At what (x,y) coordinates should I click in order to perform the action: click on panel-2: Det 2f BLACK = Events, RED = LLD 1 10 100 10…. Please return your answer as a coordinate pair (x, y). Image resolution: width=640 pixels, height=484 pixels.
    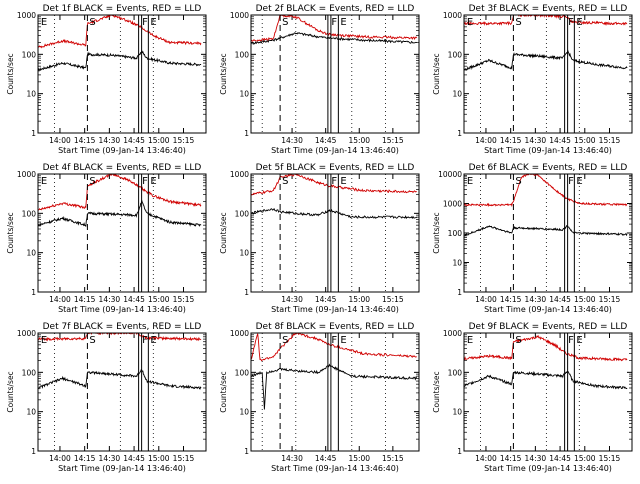
    Looking at the image, I should click on (319, 79).